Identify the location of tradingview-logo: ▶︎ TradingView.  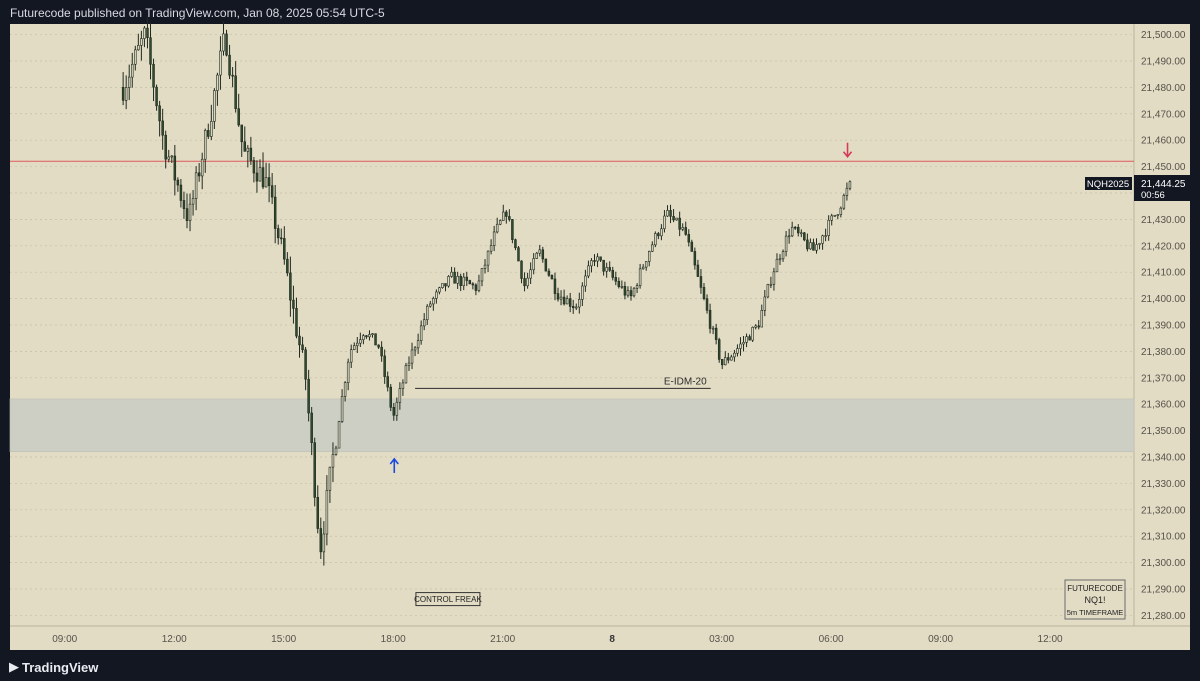
(53, 667).